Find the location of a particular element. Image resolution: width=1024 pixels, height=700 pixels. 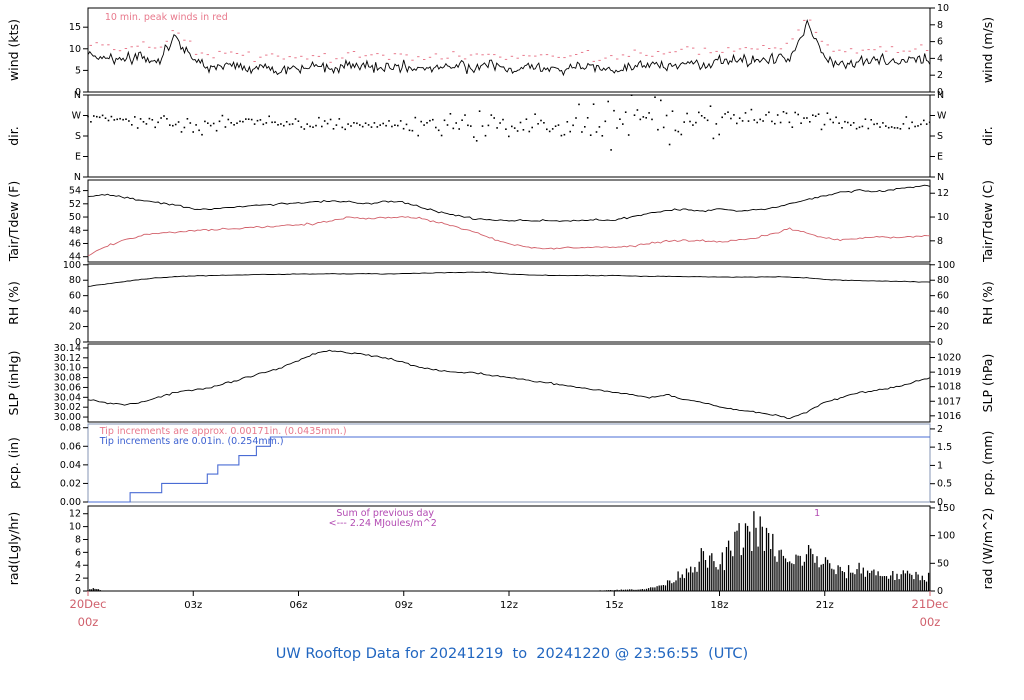

ytick-label-right-wind: 8 is located at coordinates (940, 25).